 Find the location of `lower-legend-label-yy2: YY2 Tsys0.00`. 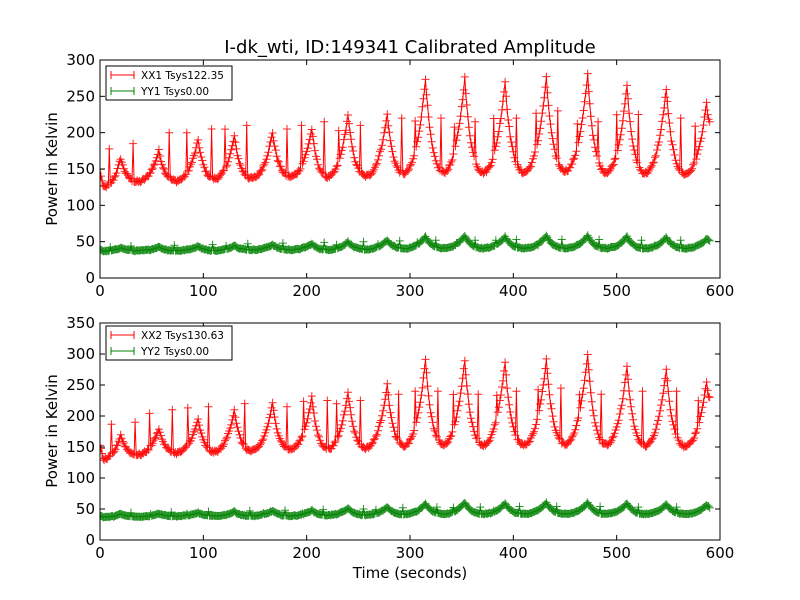

lower-legend-label-yy2: YY2 Tsys0.00 is located at coordinates (174, 352).